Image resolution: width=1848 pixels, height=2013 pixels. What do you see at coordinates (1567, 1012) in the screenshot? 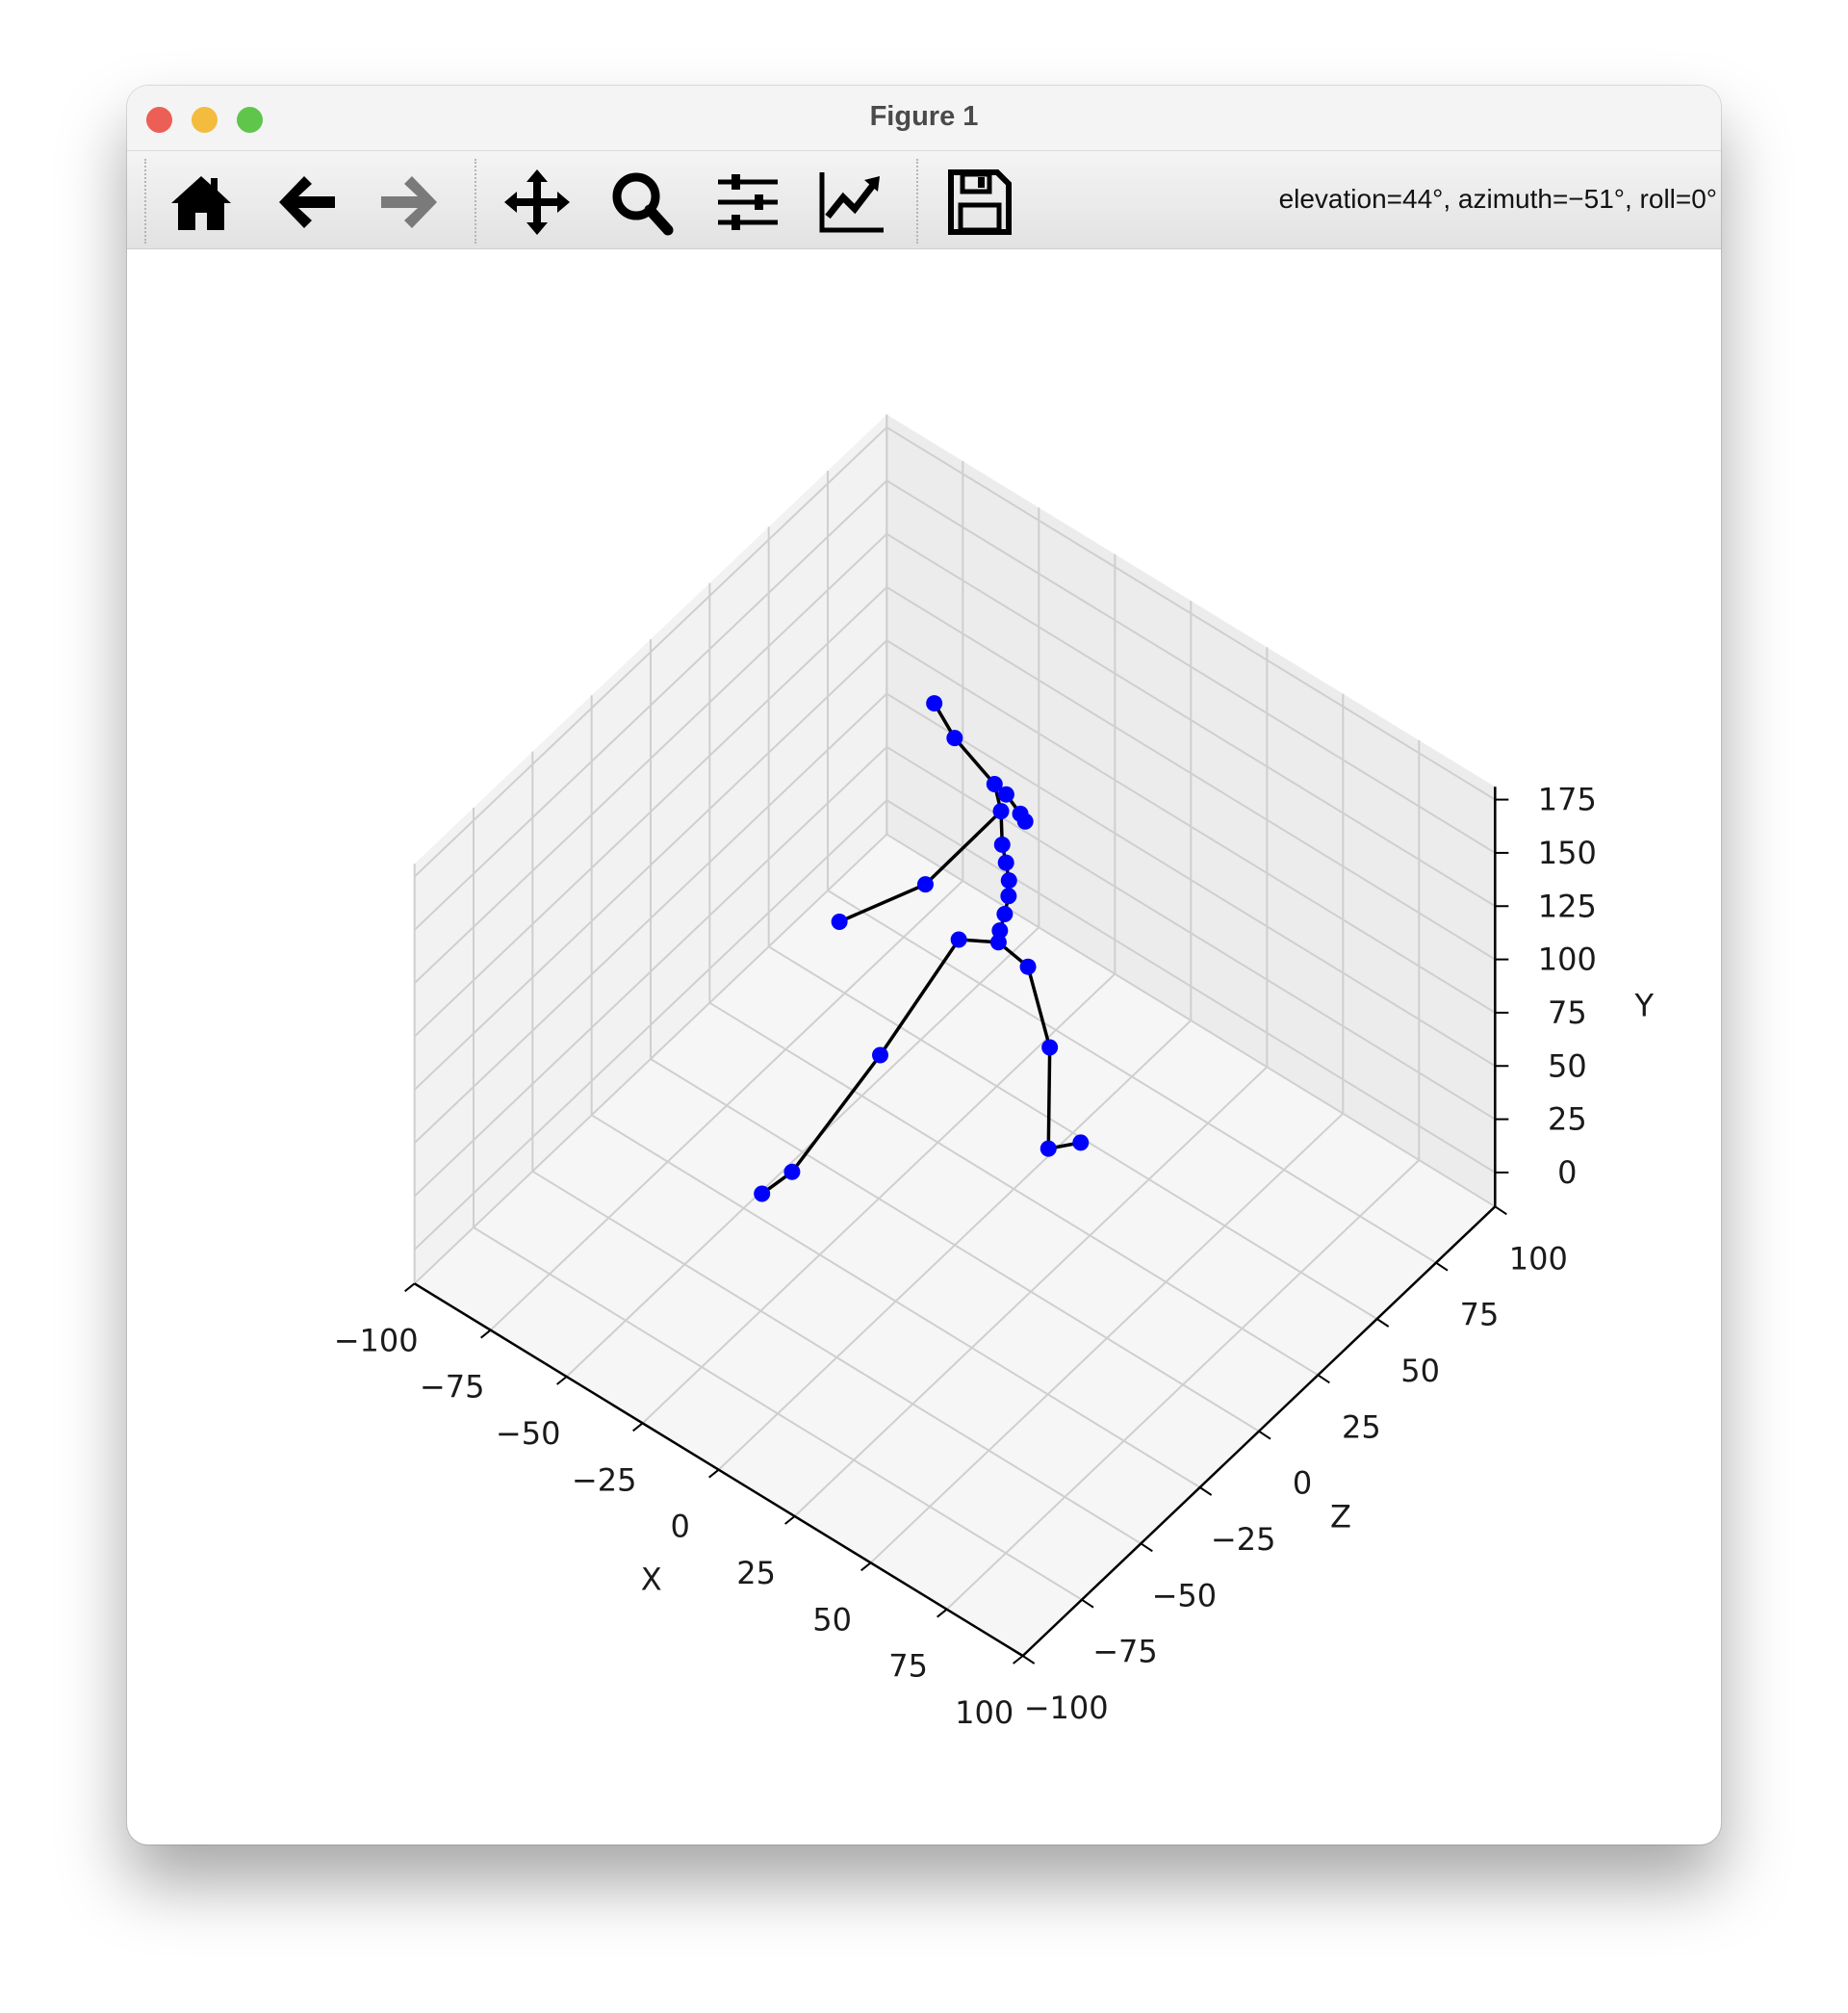
I see `y-tick-label: 75` at bounding box center [1567, 1012].